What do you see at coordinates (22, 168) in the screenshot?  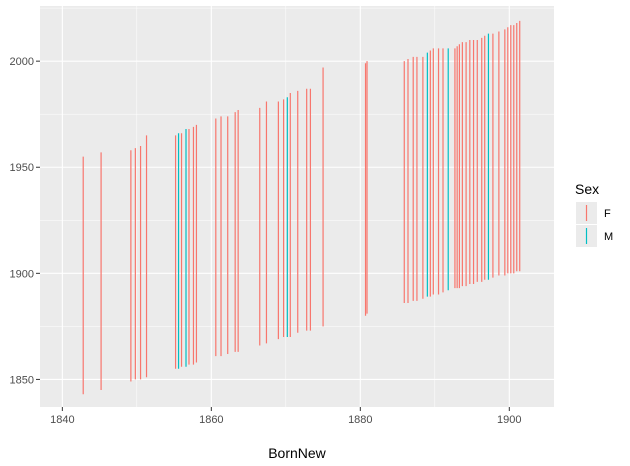 I see `y-tick-label: 1950` at bounding box center [22, 168].